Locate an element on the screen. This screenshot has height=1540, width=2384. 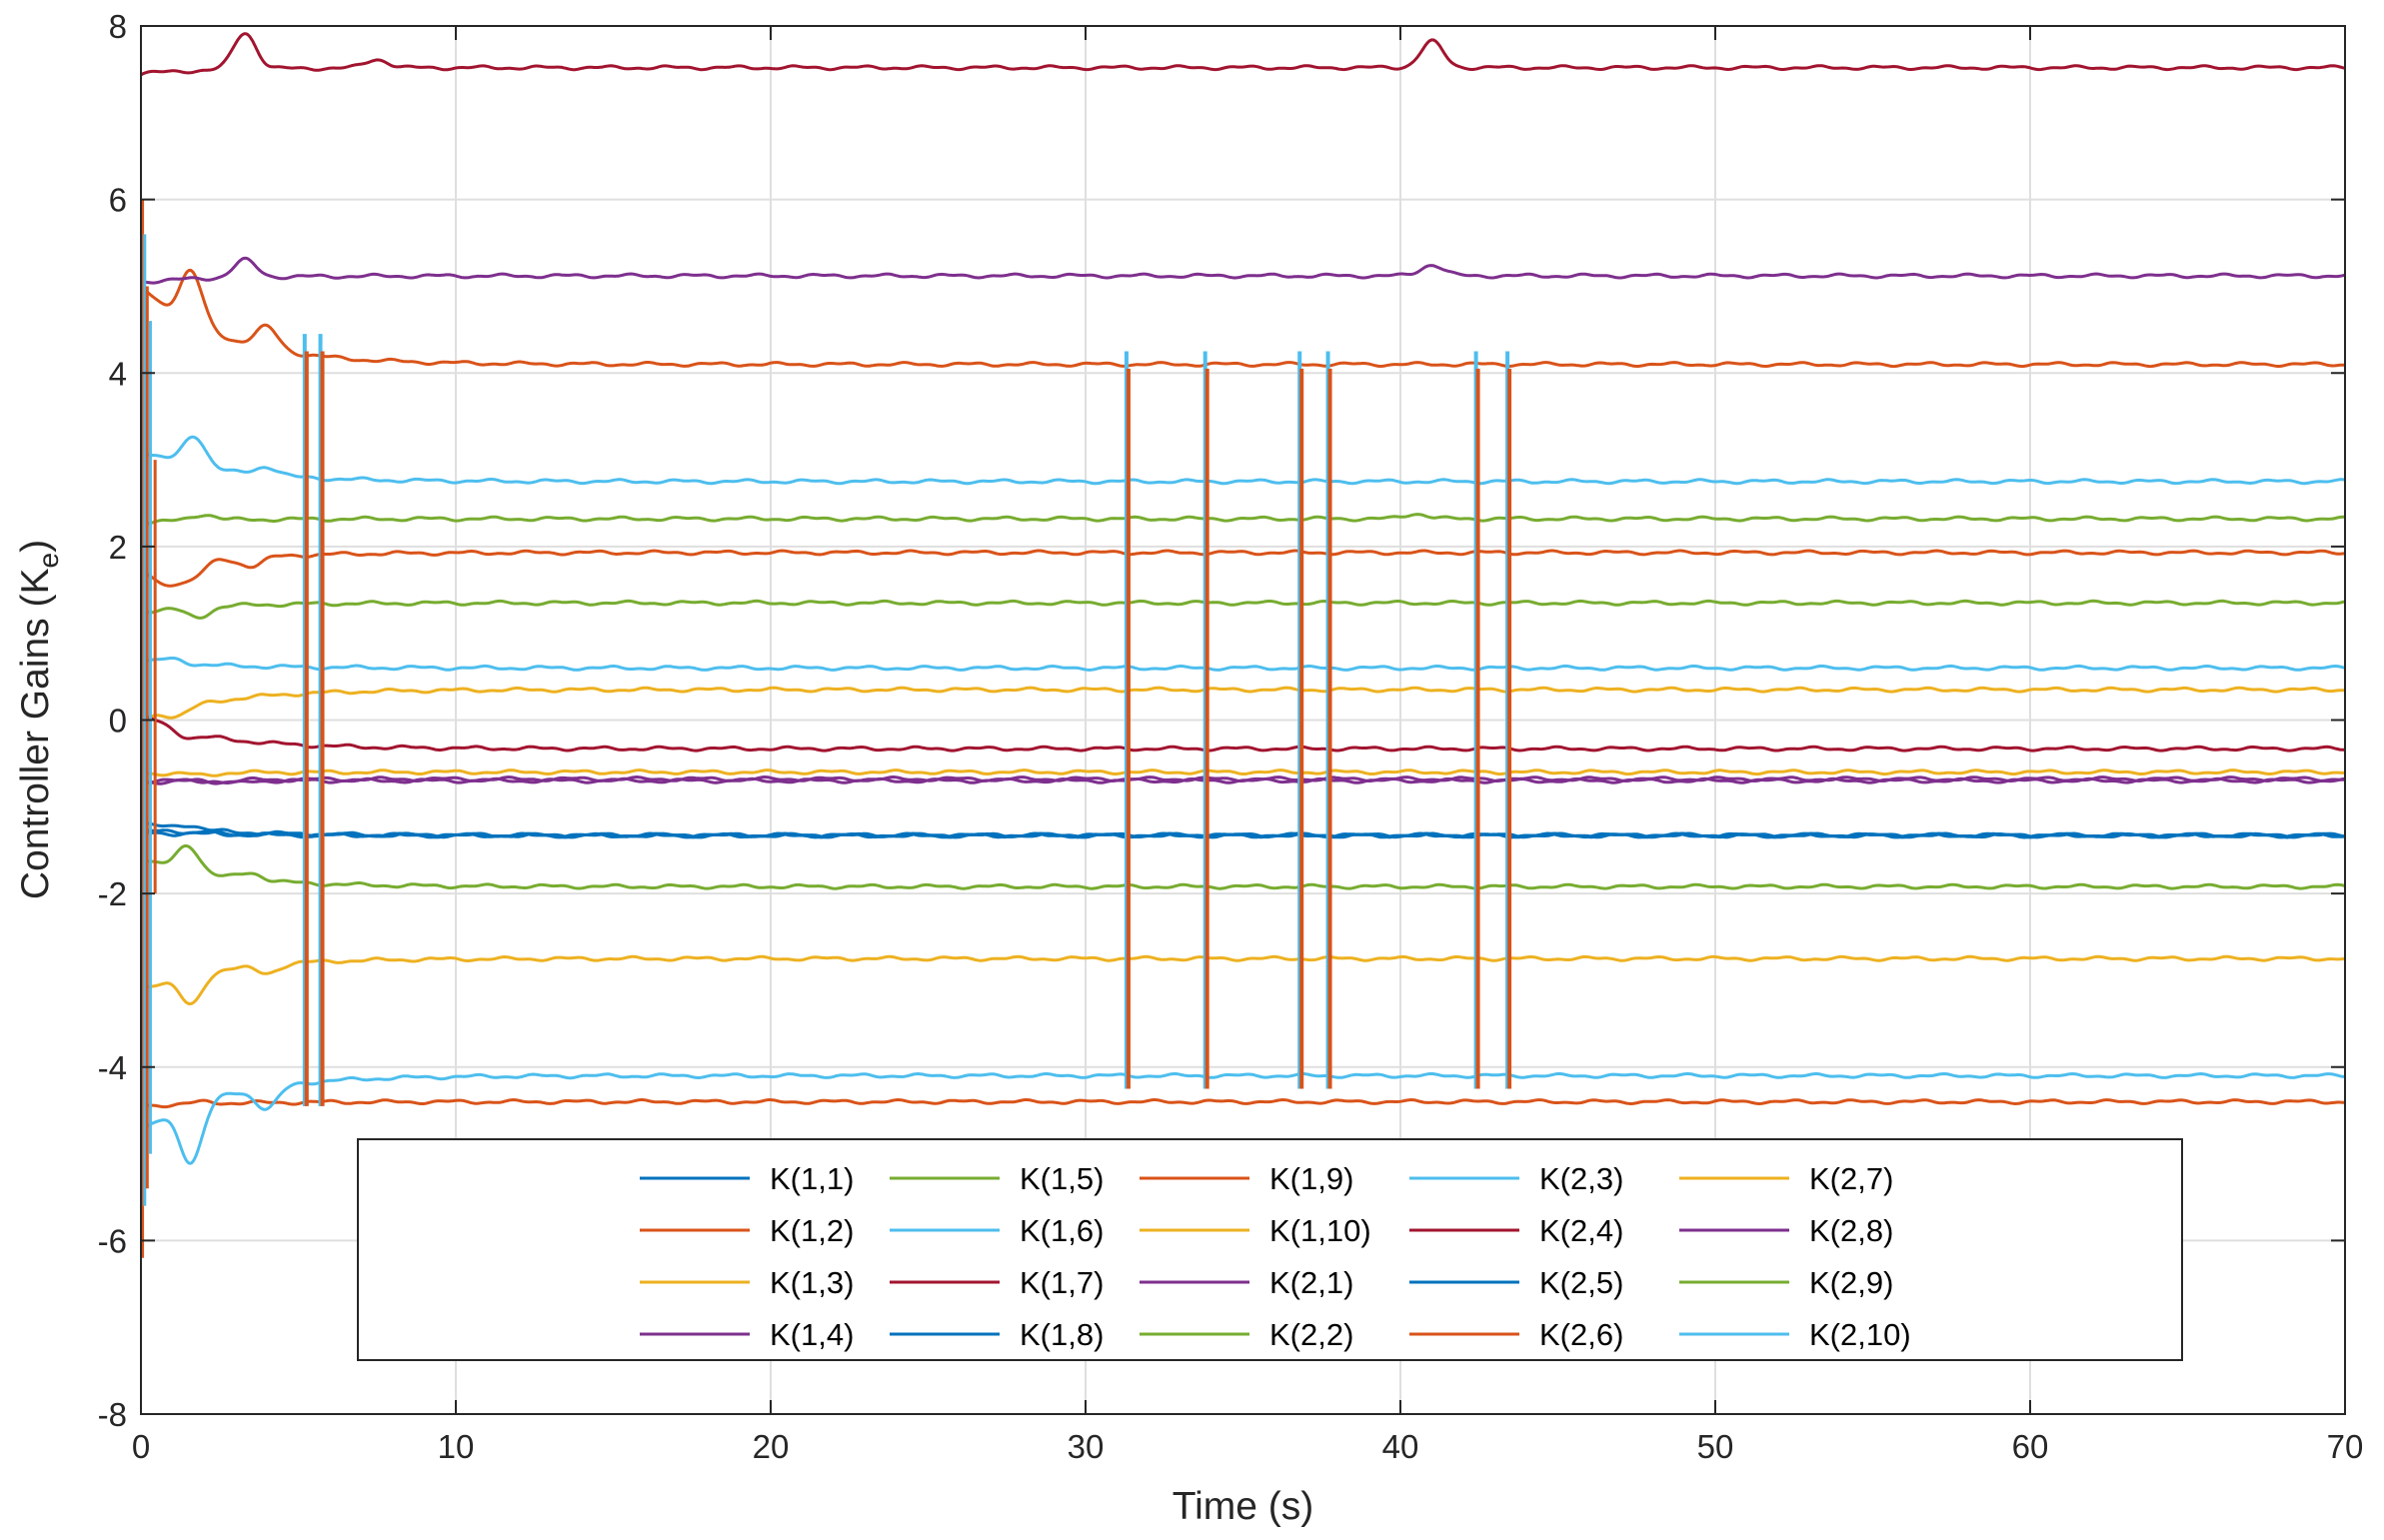
legend-label: K(2,1) is located at coordinates (1311, 1282).